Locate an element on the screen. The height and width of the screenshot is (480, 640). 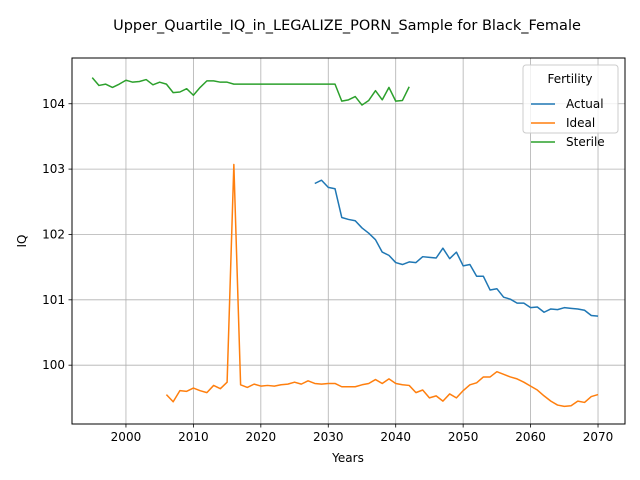
y-tick-label: 101 is located at coordinates (53, 300).